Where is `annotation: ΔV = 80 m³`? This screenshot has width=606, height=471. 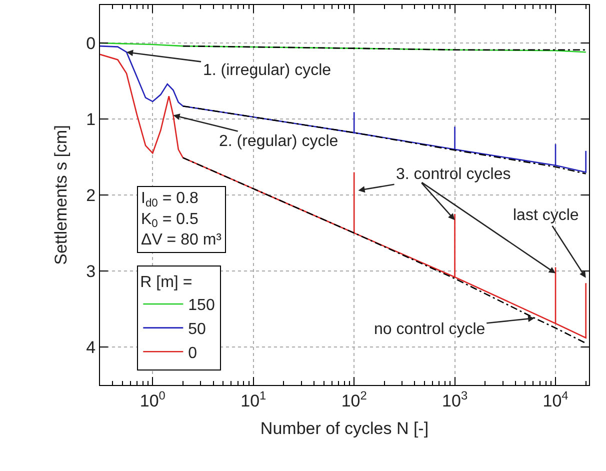 annotation: ΔV = 80 m³ is located at coordinates (181, 240).